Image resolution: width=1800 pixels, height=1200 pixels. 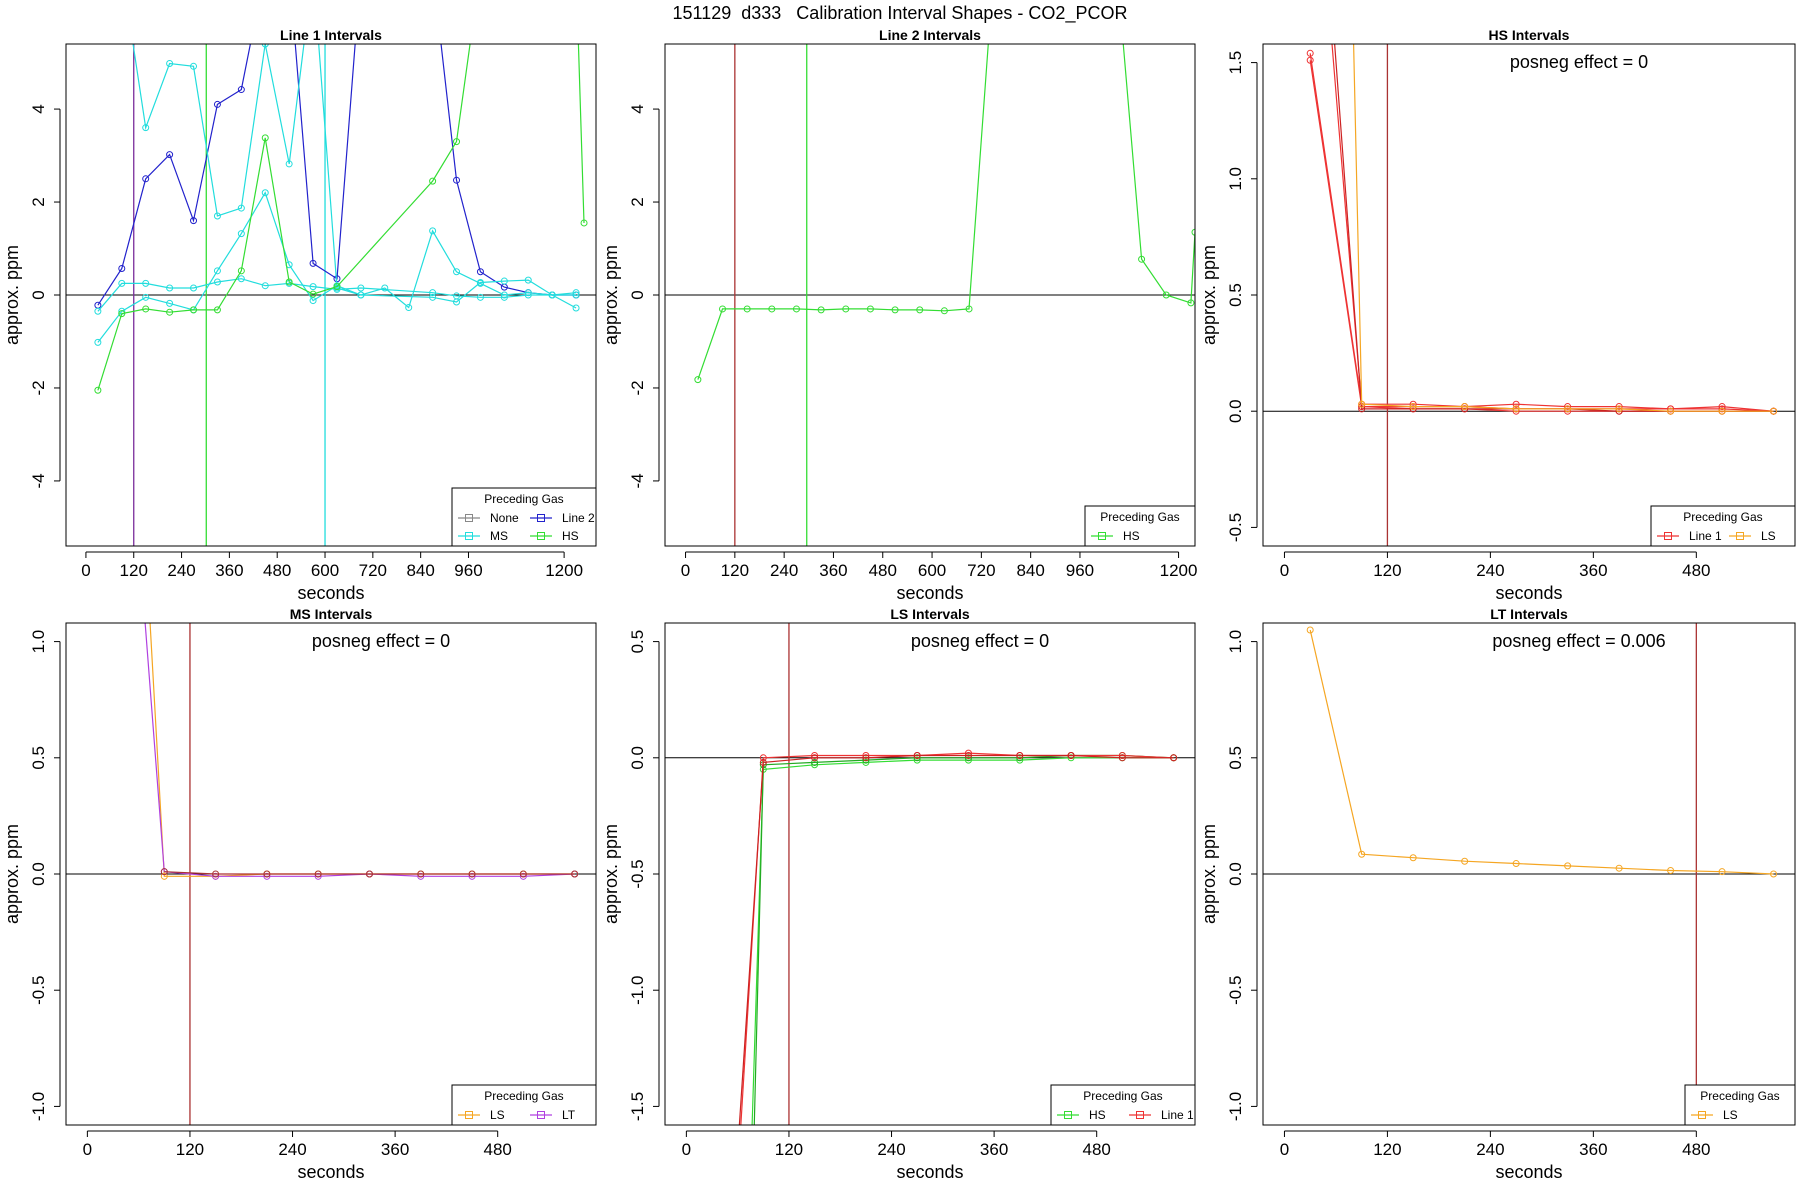 What do you see at coordinates (930, 614) in the screenshot?
I see `panel-title: LS Intervals` at bounding box center [930, 614].